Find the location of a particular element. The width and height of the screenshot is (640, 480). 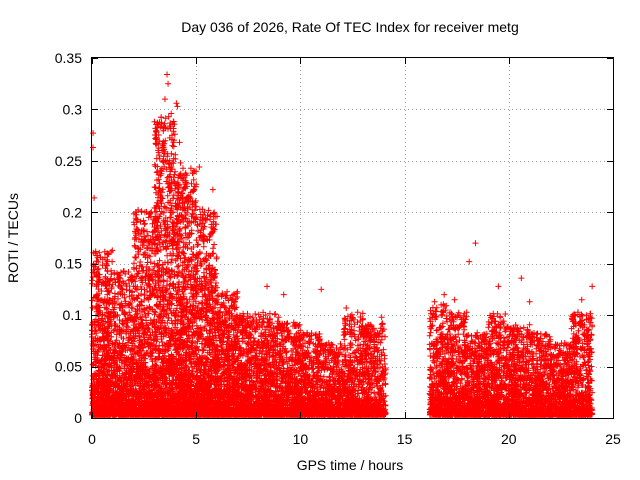

y-tick-label: 0.3 is located at coordinates (73, 109).